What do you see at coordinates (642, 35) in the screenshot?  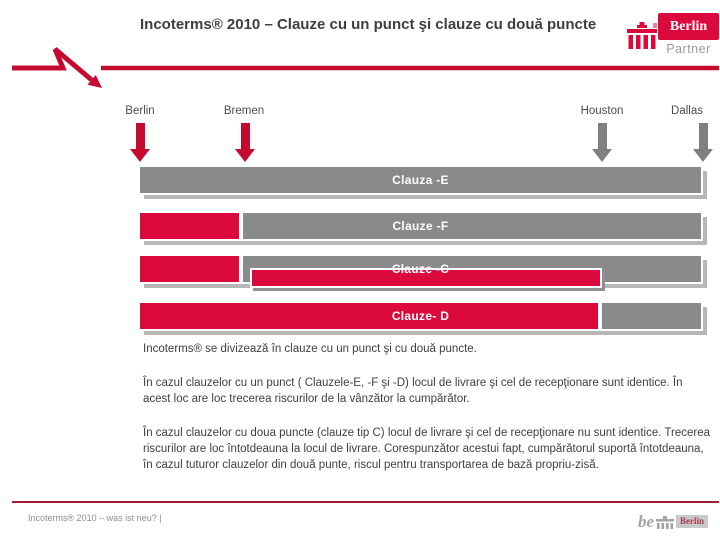 I see `brandenburg-gate-icon` at bounding box center [642, 35].